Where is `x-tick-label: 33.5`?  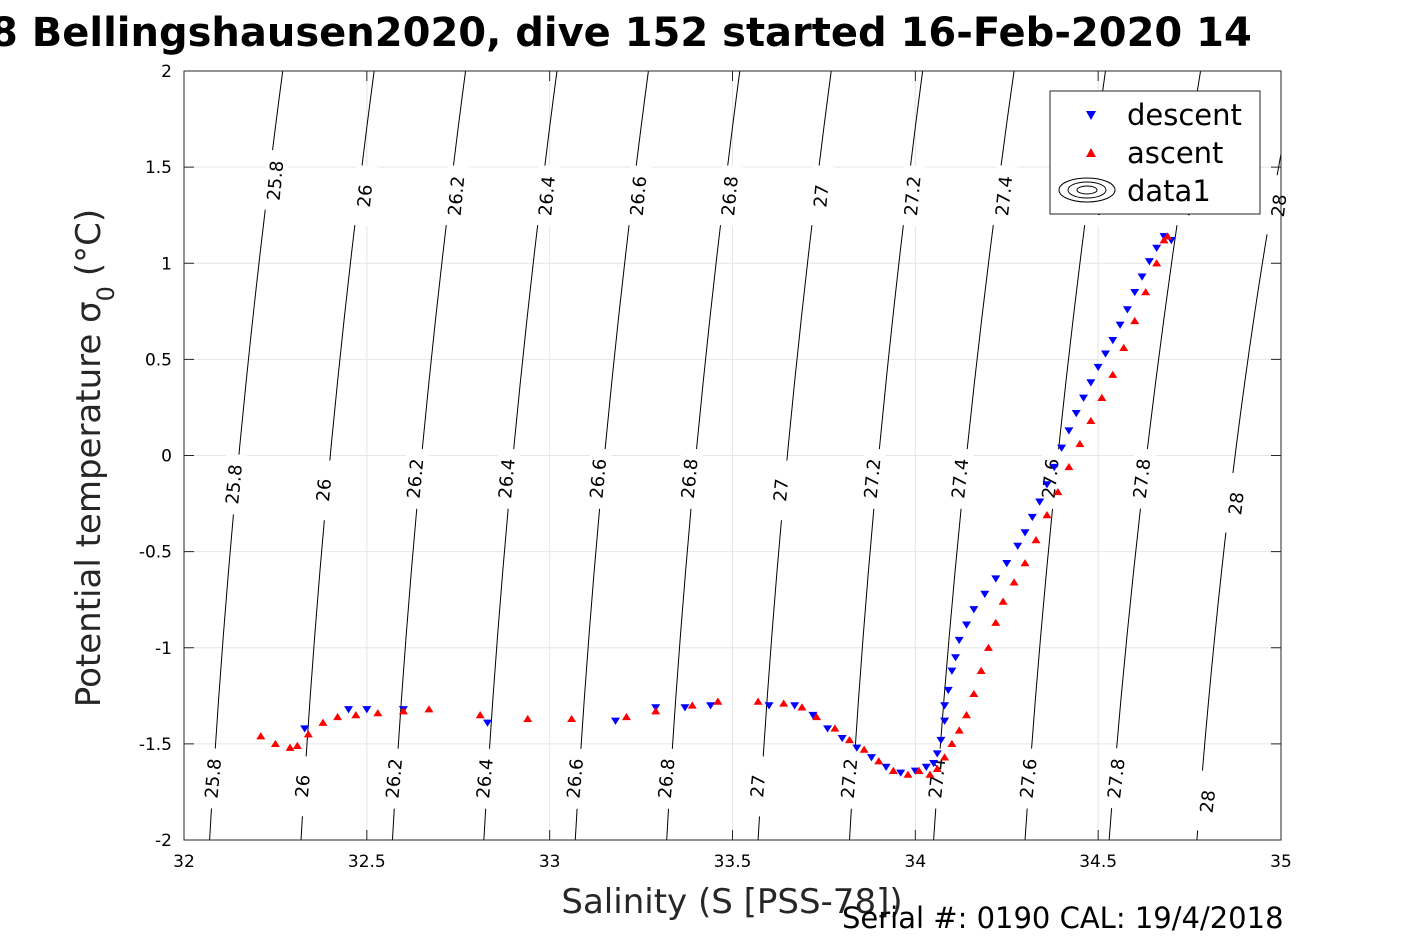 x-tick-label: 33.5 is located at coordinates (733, 862).